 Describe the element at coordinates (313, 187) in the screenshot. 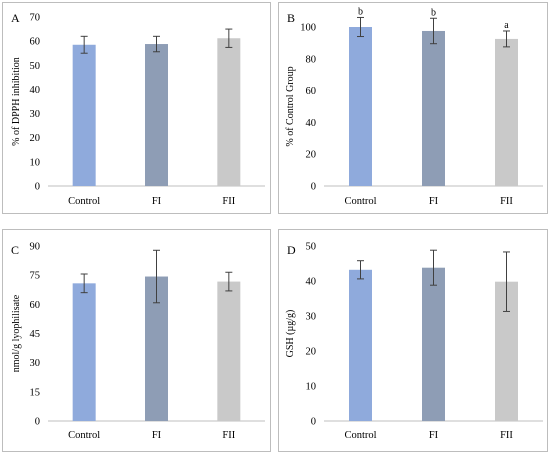

I see `y-tick-label-b-0: 0` at that location.